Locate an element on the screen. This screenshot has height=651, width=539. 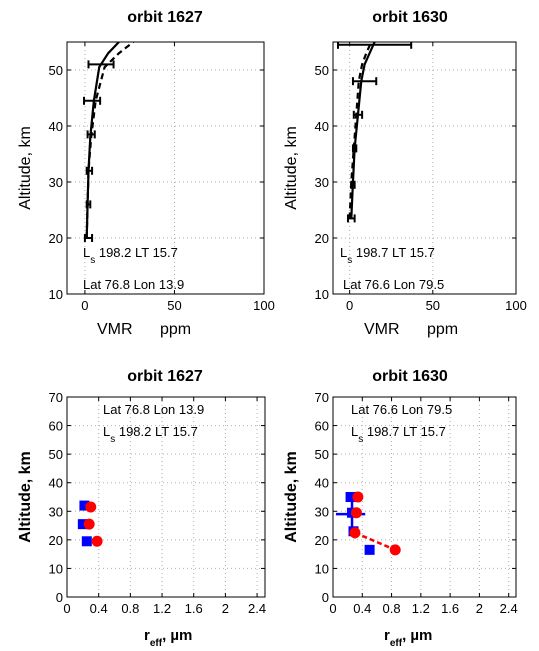
x-axis-label: reff, µm is located at coordinates (408, 638).